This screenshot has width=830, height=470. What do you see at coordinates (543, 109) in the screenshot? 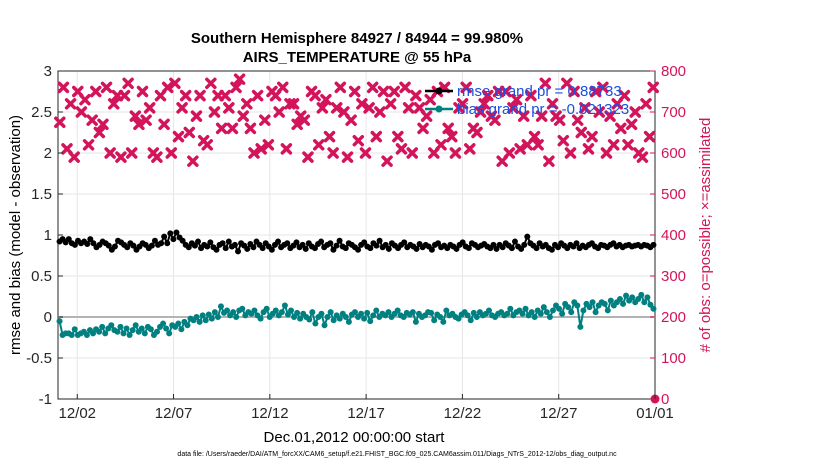
I see `legend-bias-text: bias grand pr = -0.021323` at bounding box center [543, 109].